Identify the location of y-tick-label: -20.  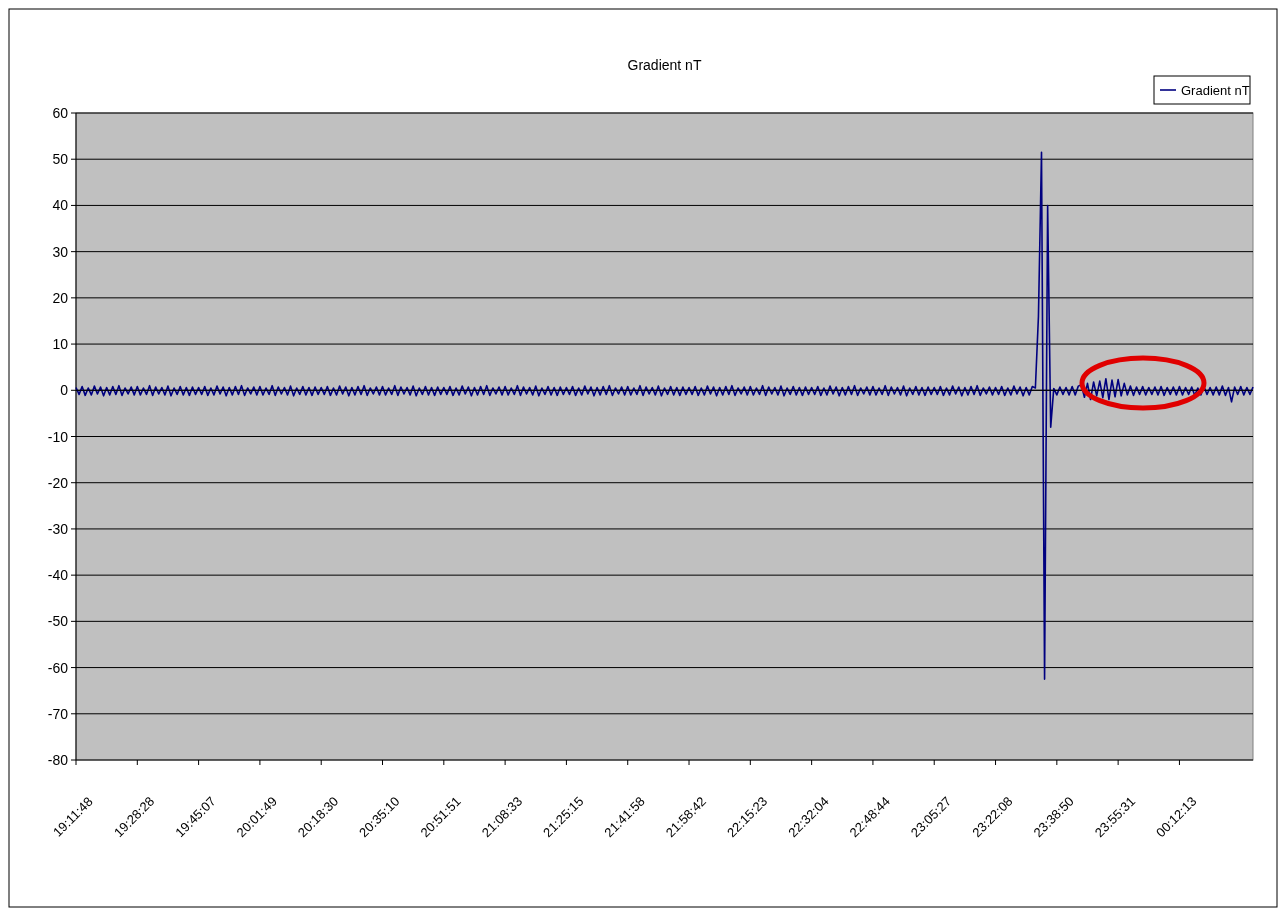
(58, 482).